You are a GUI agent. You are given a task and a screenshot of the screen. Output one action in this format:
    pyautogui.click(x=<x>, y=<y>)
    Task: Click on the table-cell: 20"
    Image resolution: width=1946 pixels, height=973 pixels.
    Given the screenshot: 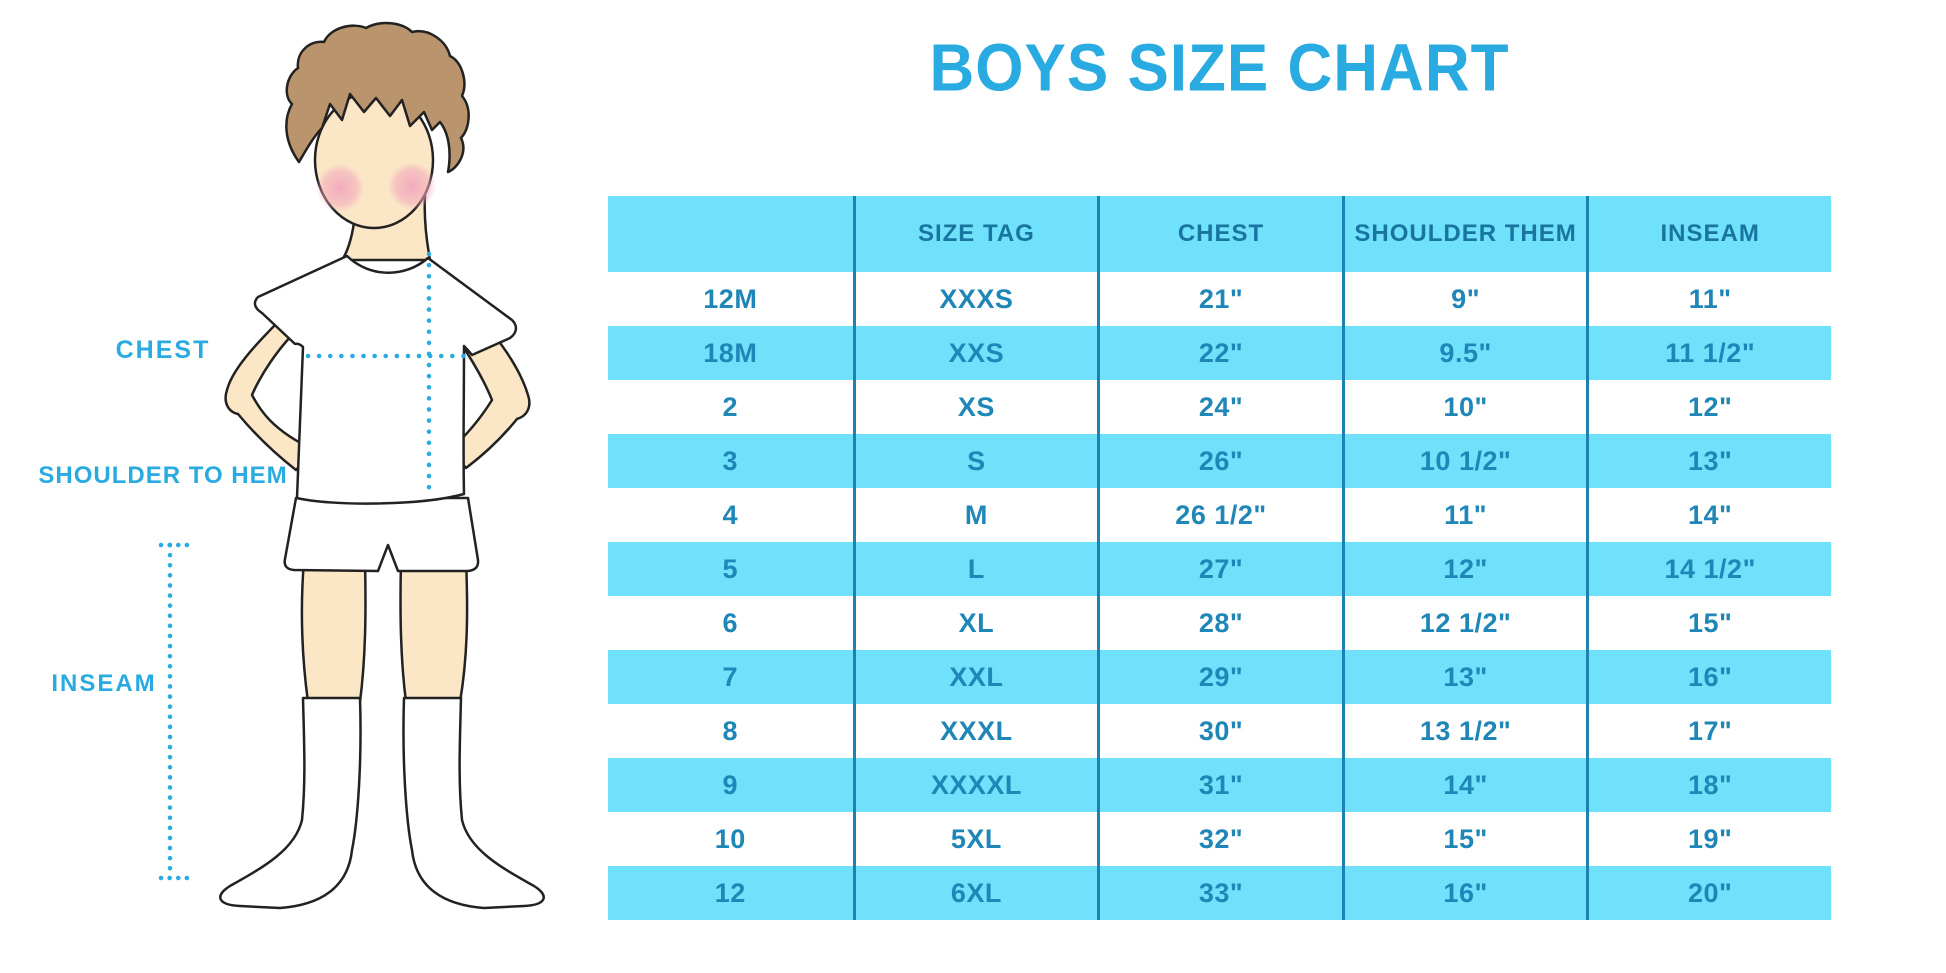 What is the action you would take?
    pyautogui.click(x=1708, y=893)
    